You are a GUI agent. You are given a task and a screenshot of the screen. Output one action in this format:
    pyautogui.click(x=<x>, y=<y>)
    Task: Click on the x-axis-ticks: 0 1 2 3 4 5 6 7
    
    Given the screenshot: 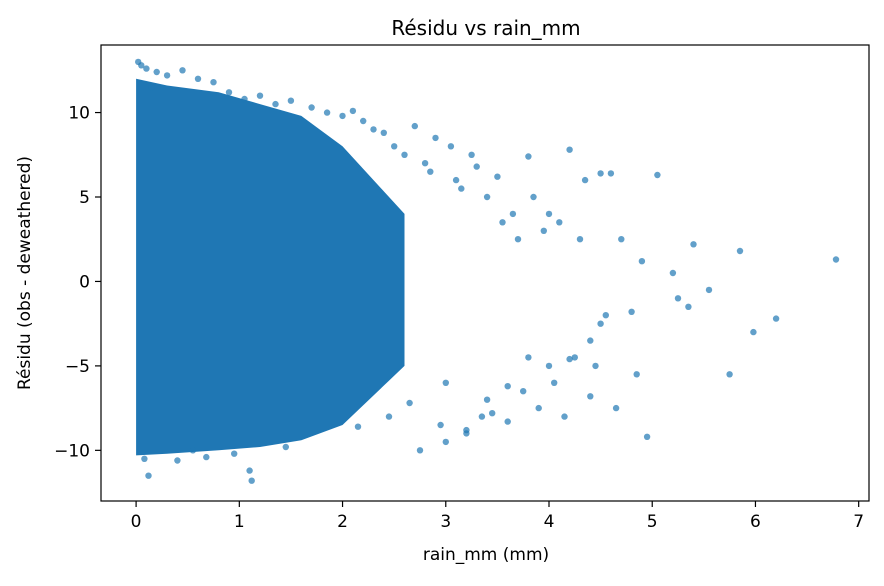 What is the action you would take?
    pyautogui.click(x=497, y=516)
    